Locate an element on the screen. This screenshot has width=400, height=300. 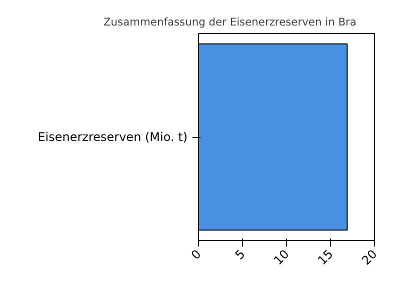
x-tick-label: 5 is located at coordinates (240, 254).